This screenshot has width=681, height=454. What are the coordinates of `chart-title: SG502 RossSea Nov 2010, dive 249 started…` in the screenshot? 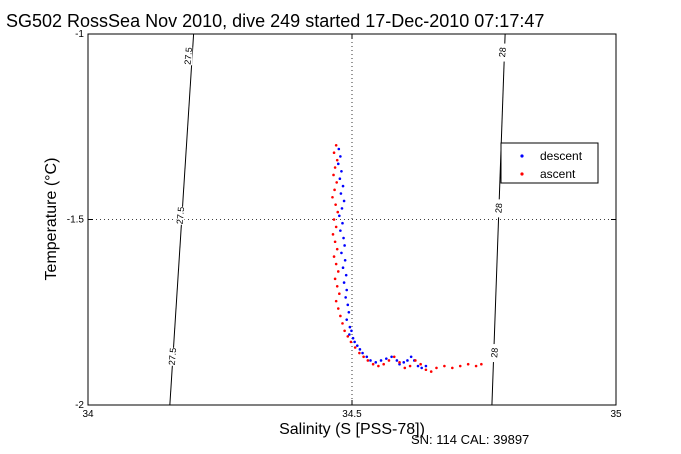 It's located at (275, 21).